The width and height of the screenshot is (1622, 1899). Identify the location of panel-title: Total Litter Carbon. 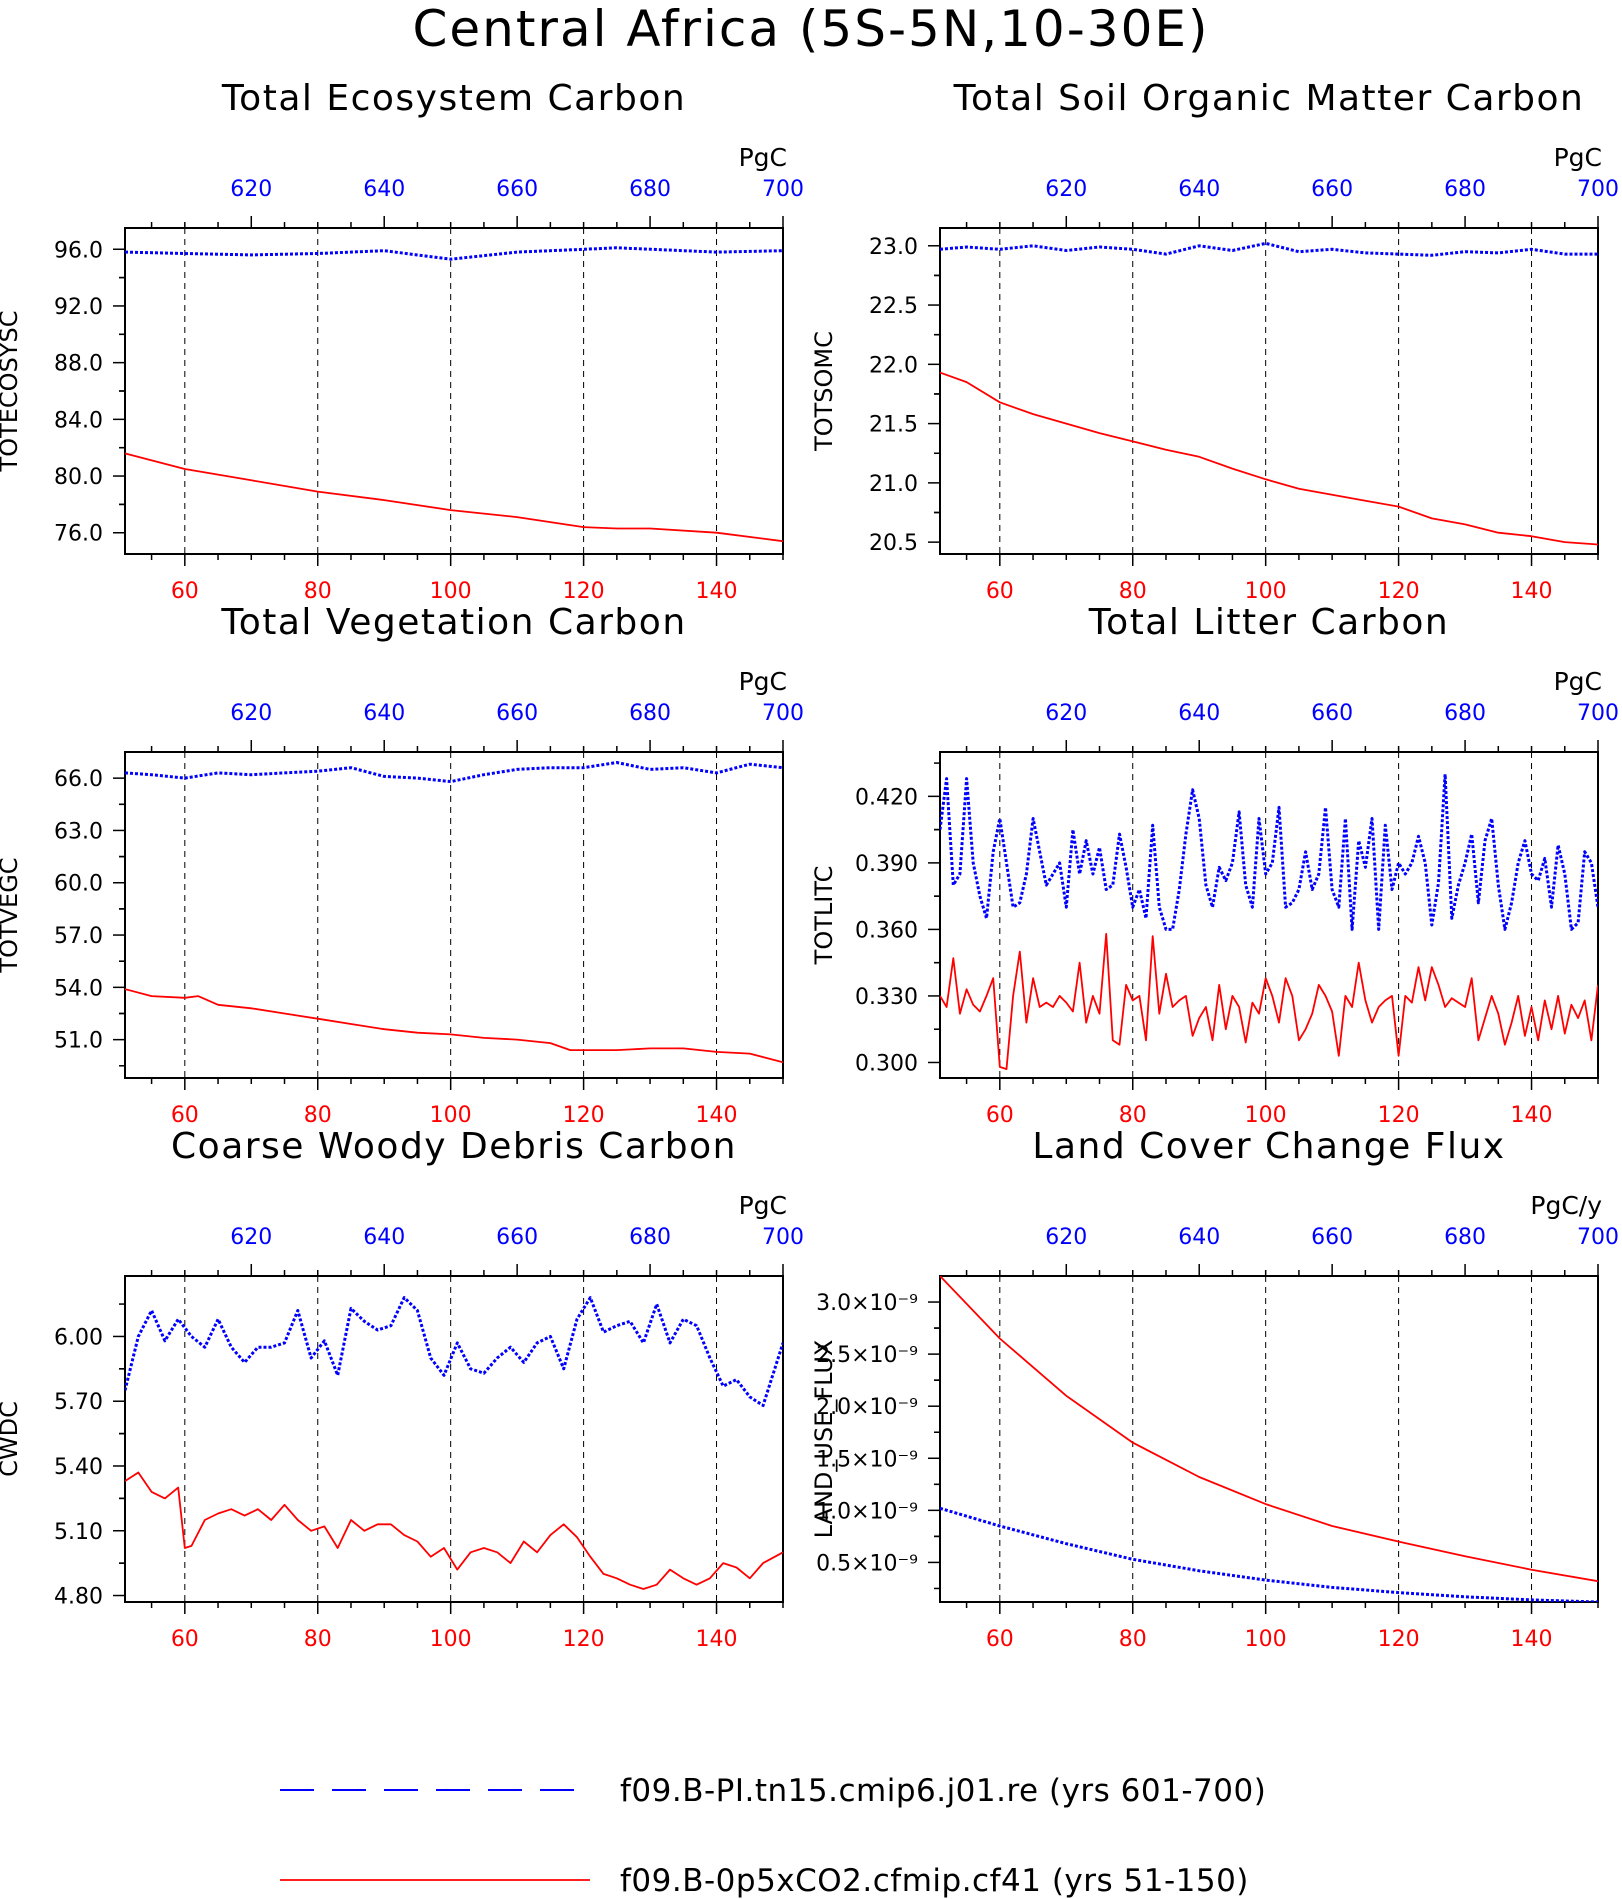
(1268, 622).